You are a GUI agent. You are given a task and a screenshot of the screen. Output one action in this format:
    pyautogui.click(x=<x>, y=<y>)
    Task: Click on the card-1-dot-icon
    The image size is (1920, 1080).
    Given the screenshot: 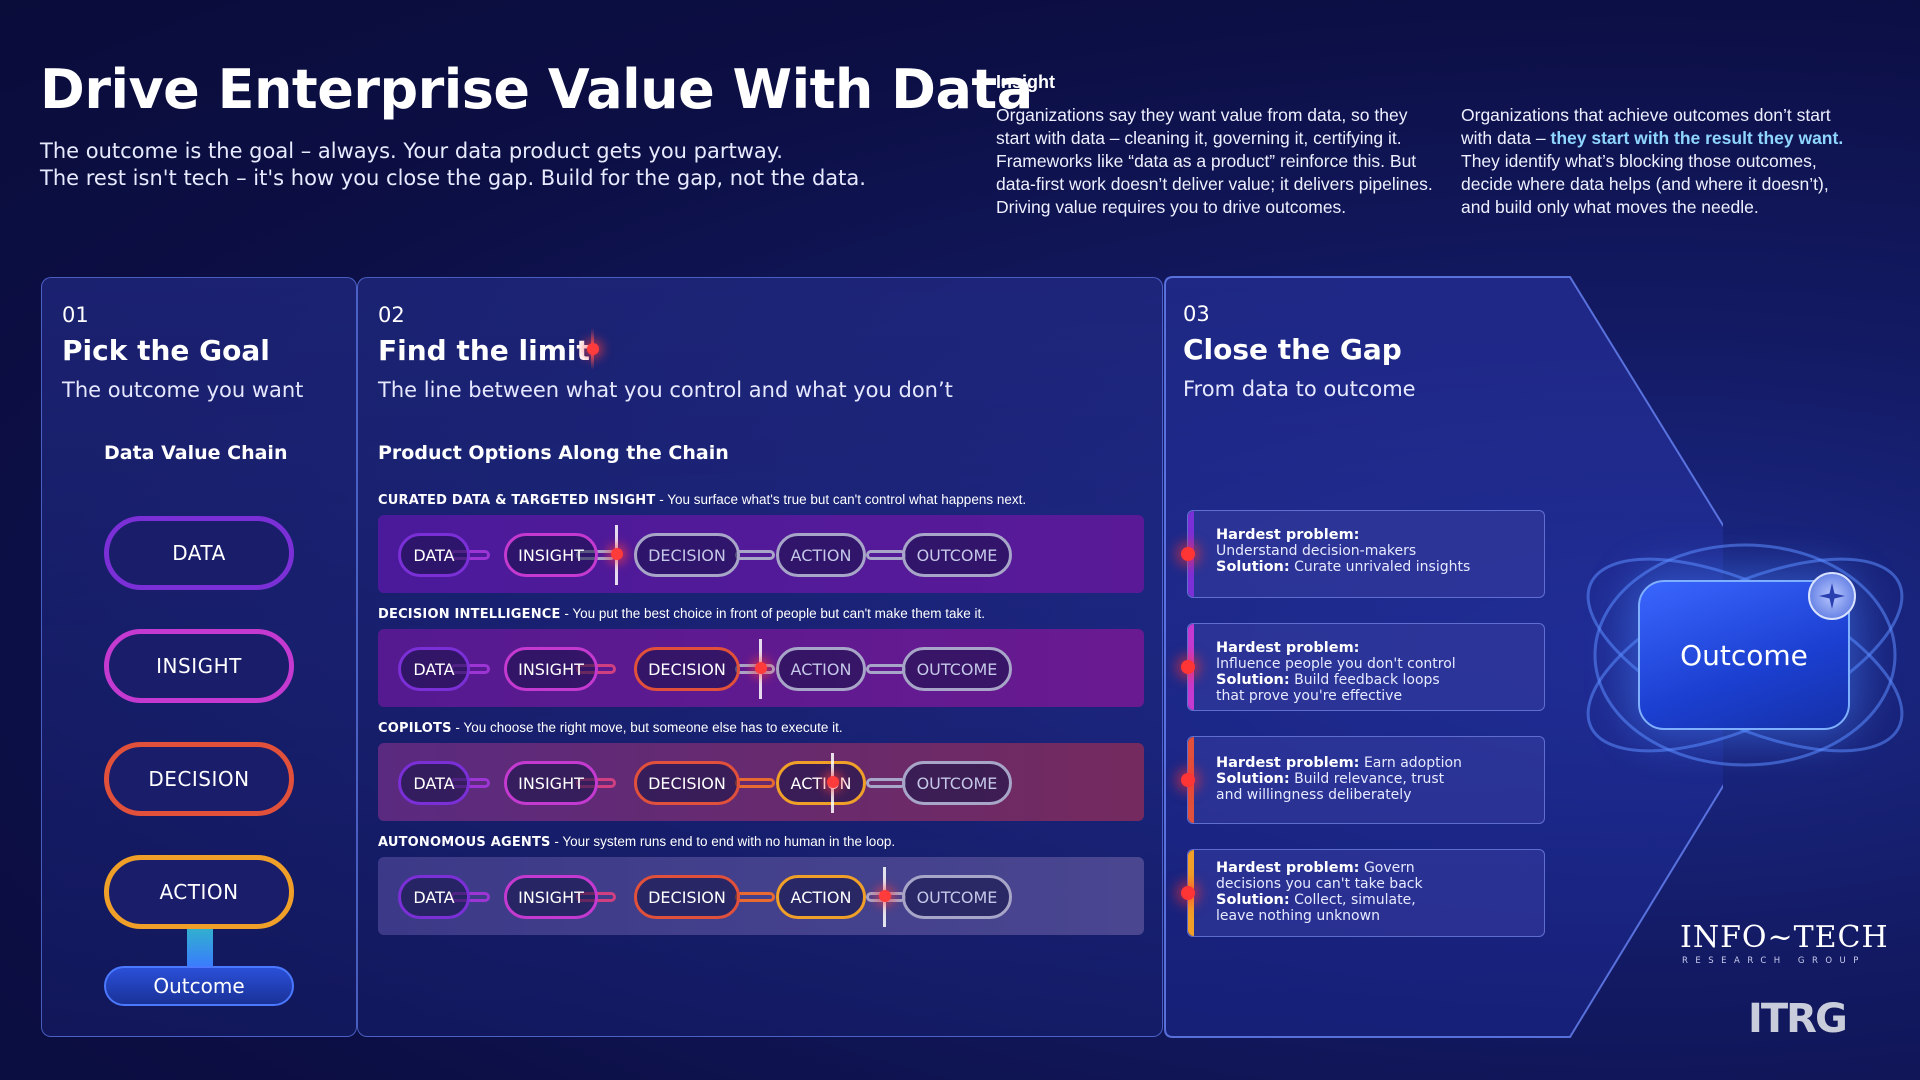 What is the action you would take?
    pyautogui.click(x=1188, y=554)
    